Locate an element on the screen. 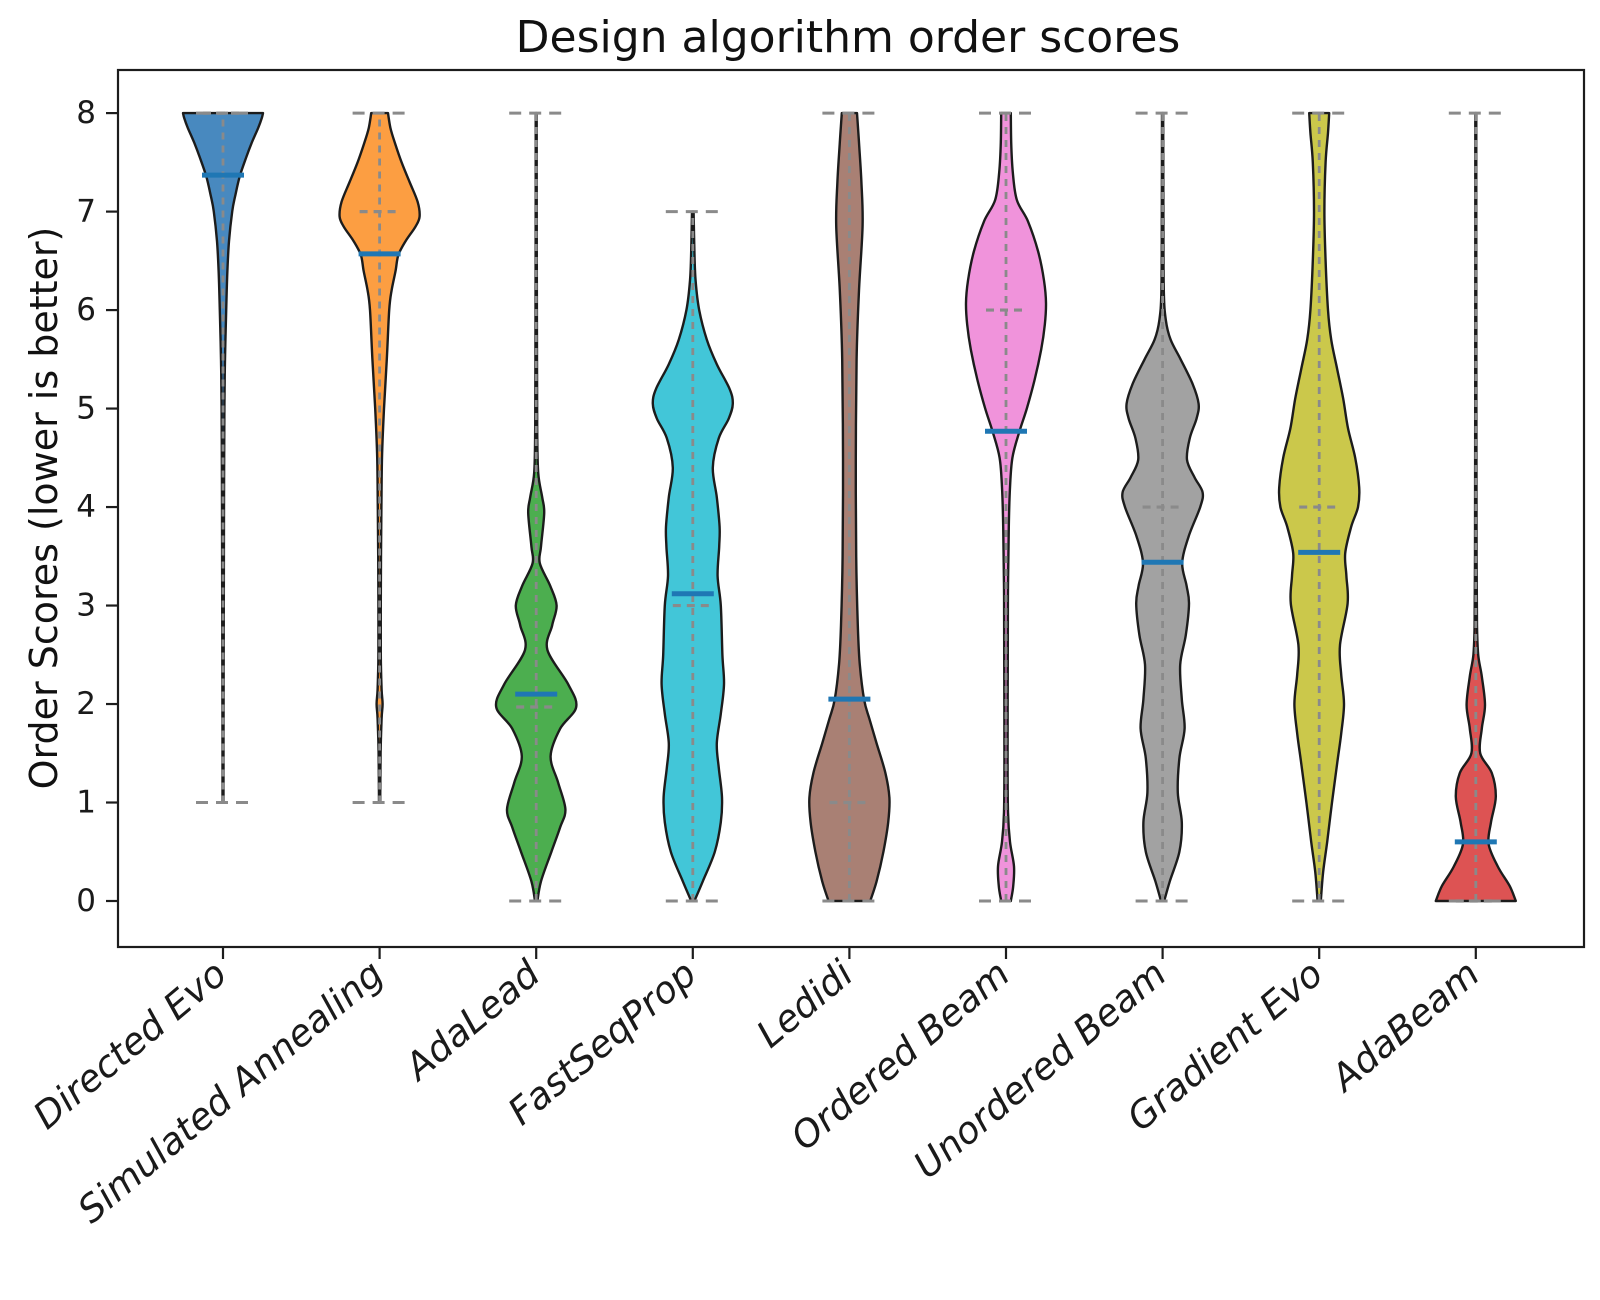 The height and width of the screenshot is (1300, 1600). y-tick-label: 3 is located at coordinates (86, 606).